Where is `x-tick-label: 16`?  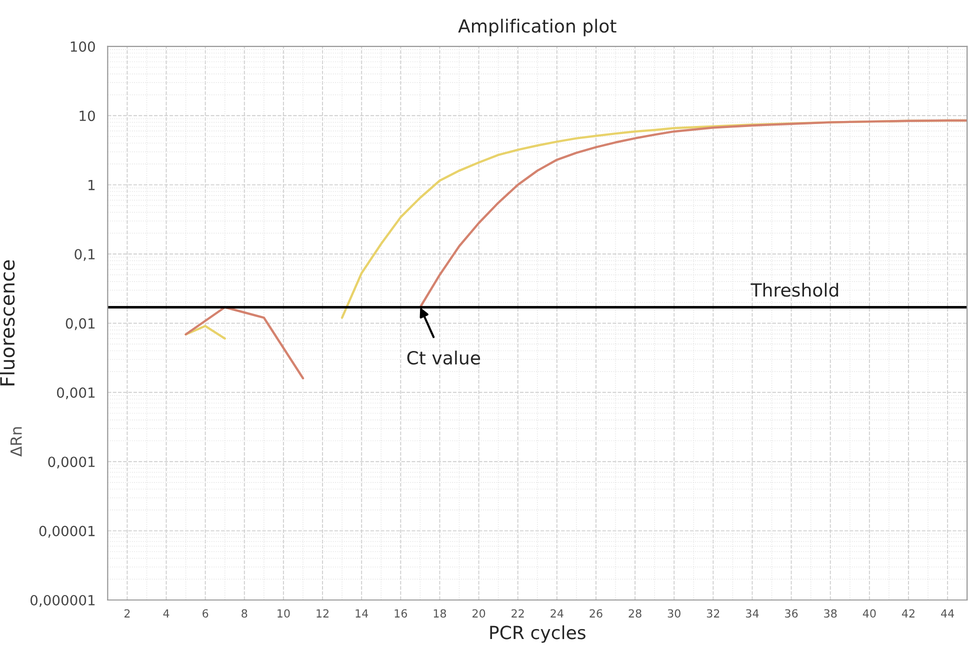 x-tick-label: 16 is located at coordinates (401, 613).